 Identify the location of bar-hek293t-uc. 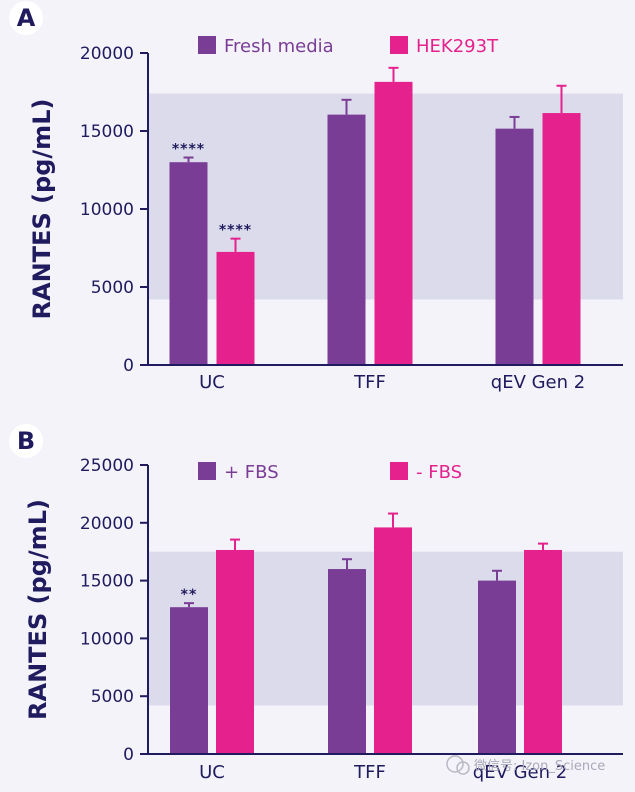
(235, 308).